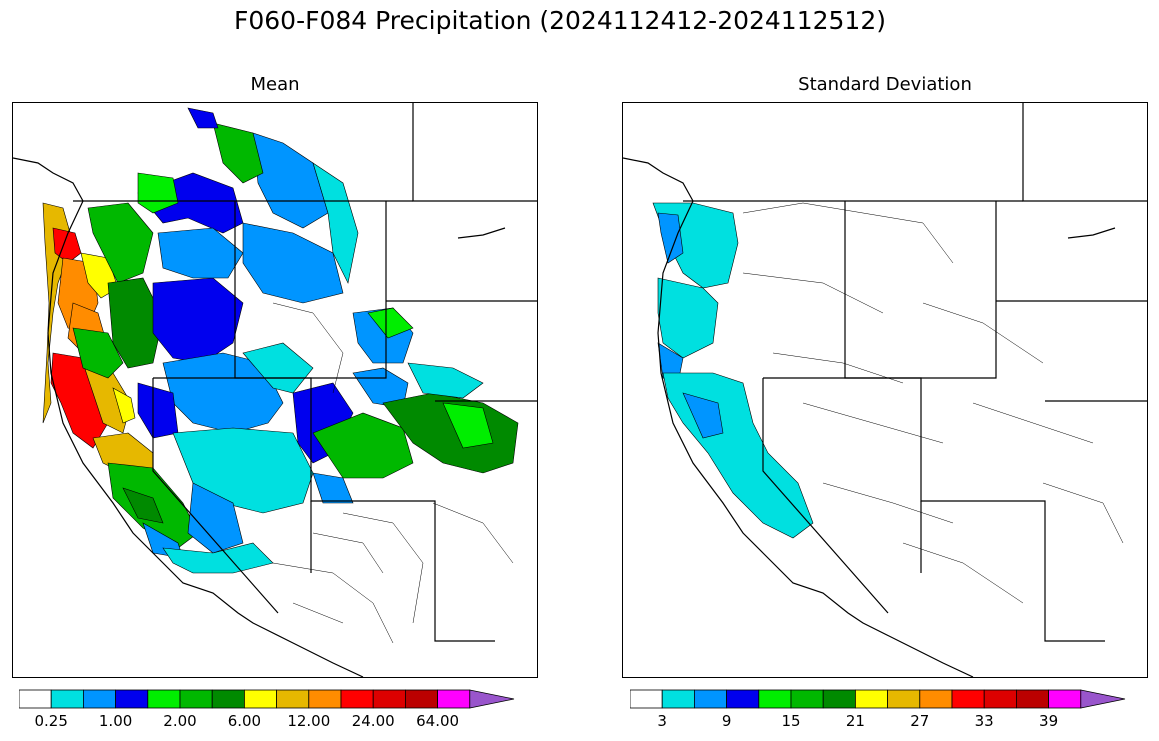 The width and height of the screenshot is (1159, 741). I want to click on colorbar-tick-label: 39, so click(1049, 721).